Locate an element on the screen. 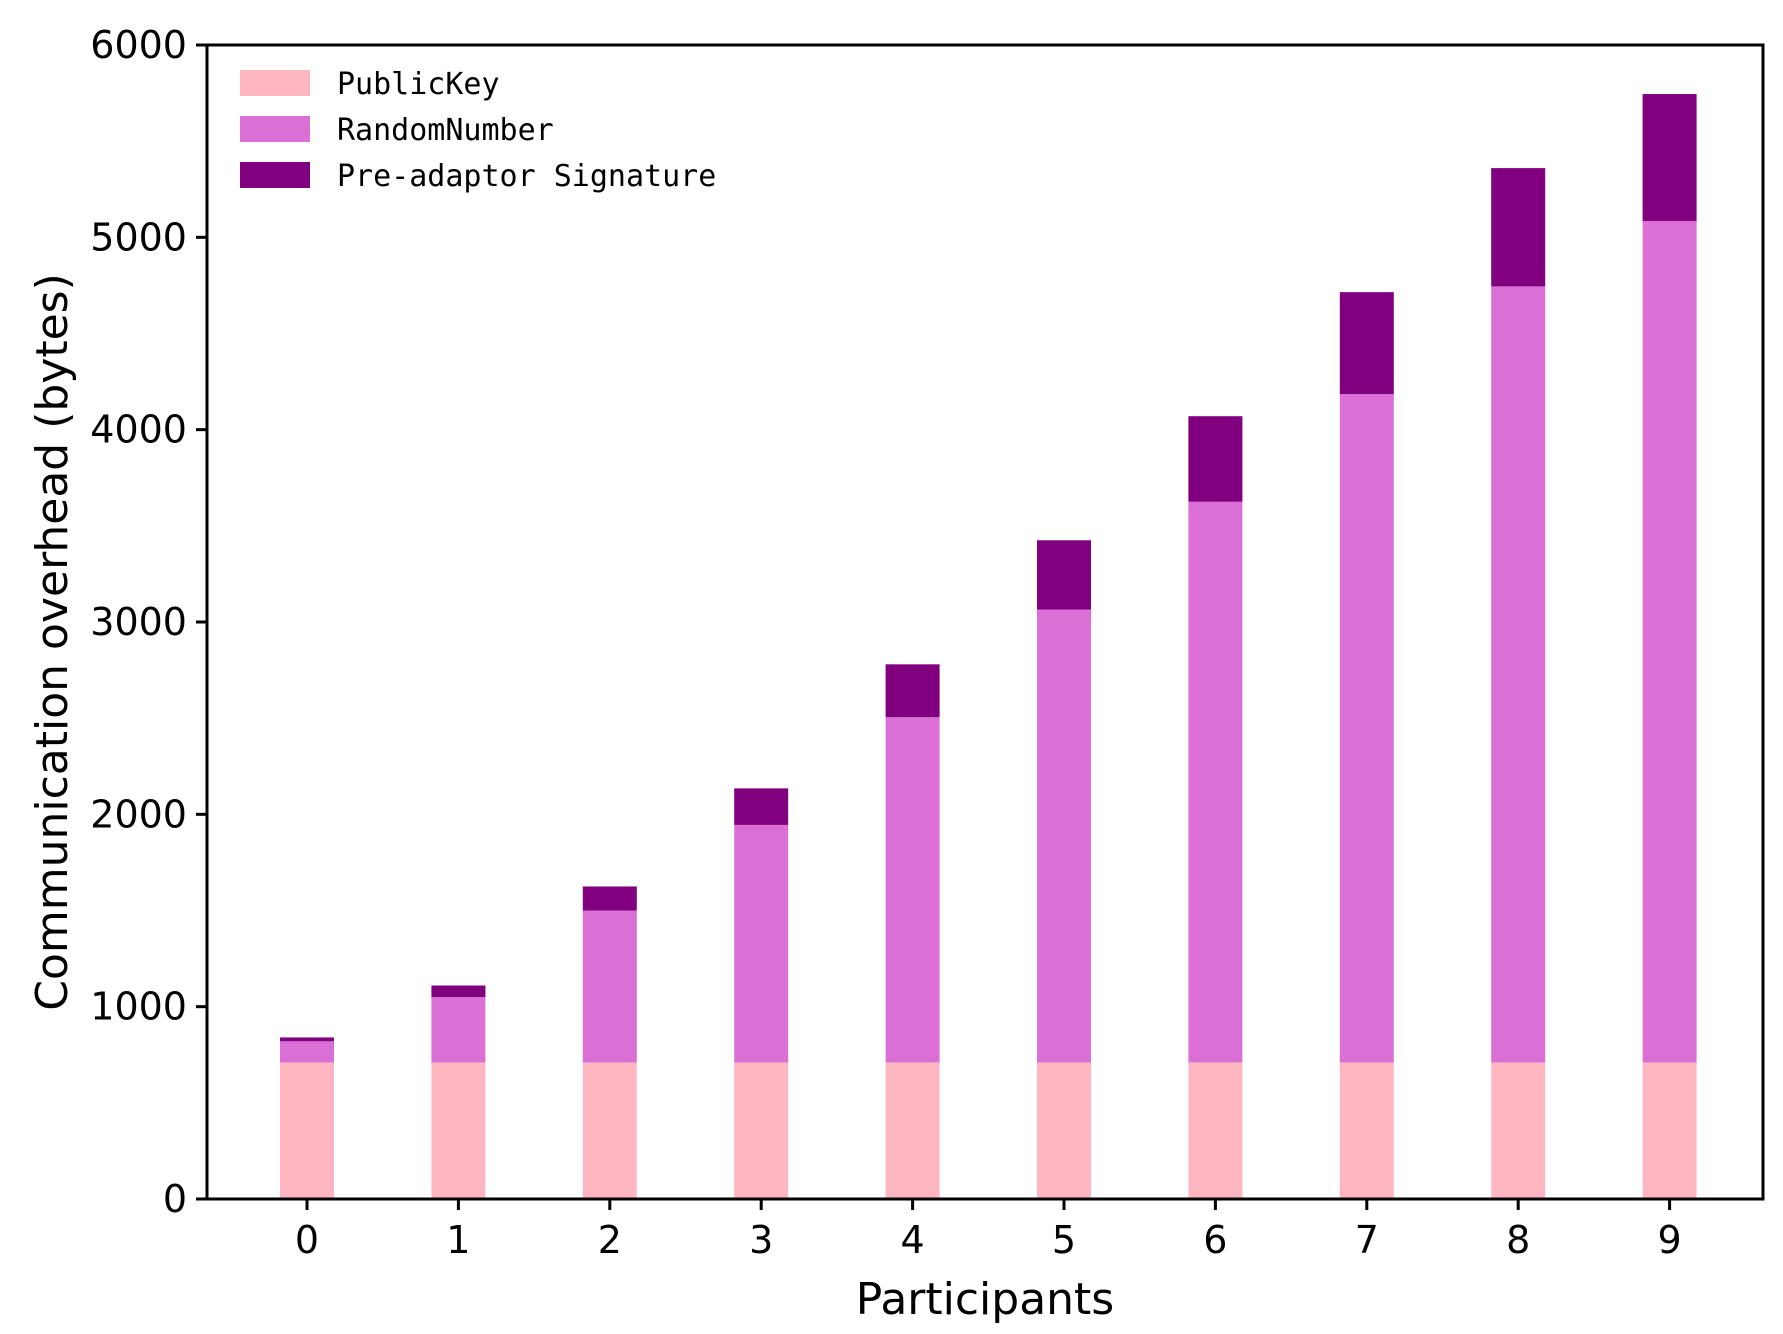 The image size is (1783, 1334). x-tick-label: 9 is located at coordinates (1670, 1240).